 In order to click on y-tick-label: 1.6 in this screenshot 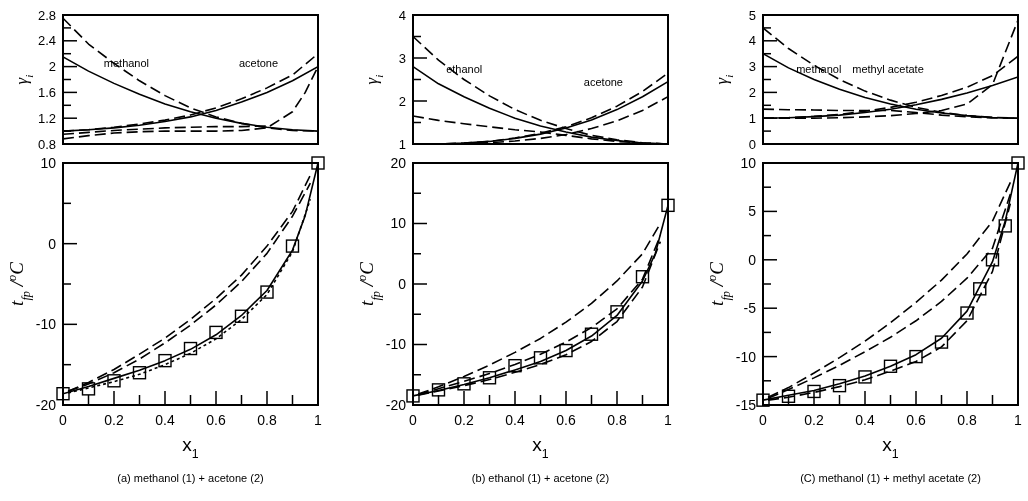, I will do `click(46, 92)`.